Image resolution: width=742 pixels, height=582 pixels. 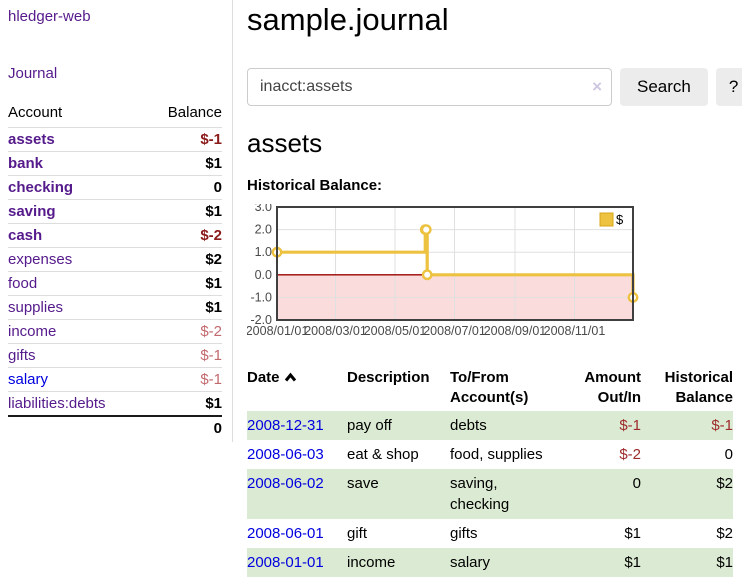 What do you see at coordinates (395, 331) in the screenshot?
I see `svg-text: 2008/05/01` at bounding box center [395, 331].